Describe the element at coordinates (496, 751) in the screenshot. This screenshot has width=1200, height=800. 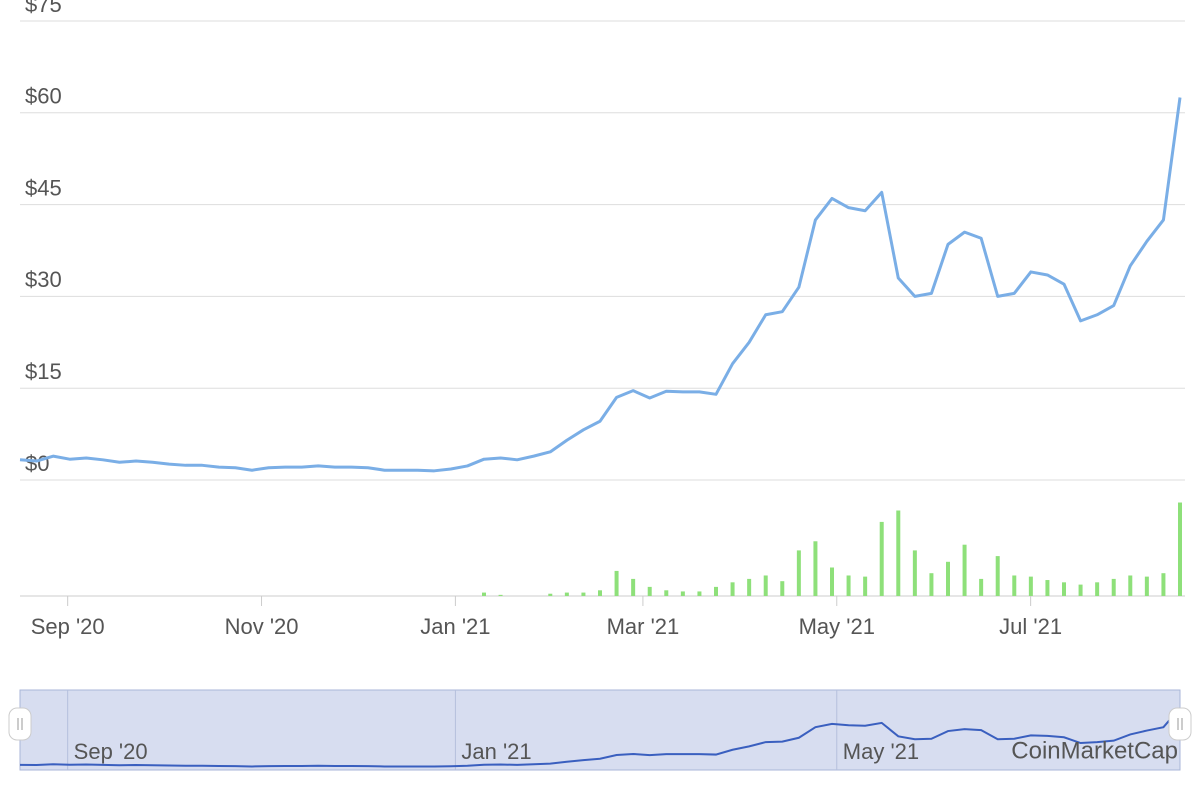
I see `navigator-label: Jan '21` at that location.